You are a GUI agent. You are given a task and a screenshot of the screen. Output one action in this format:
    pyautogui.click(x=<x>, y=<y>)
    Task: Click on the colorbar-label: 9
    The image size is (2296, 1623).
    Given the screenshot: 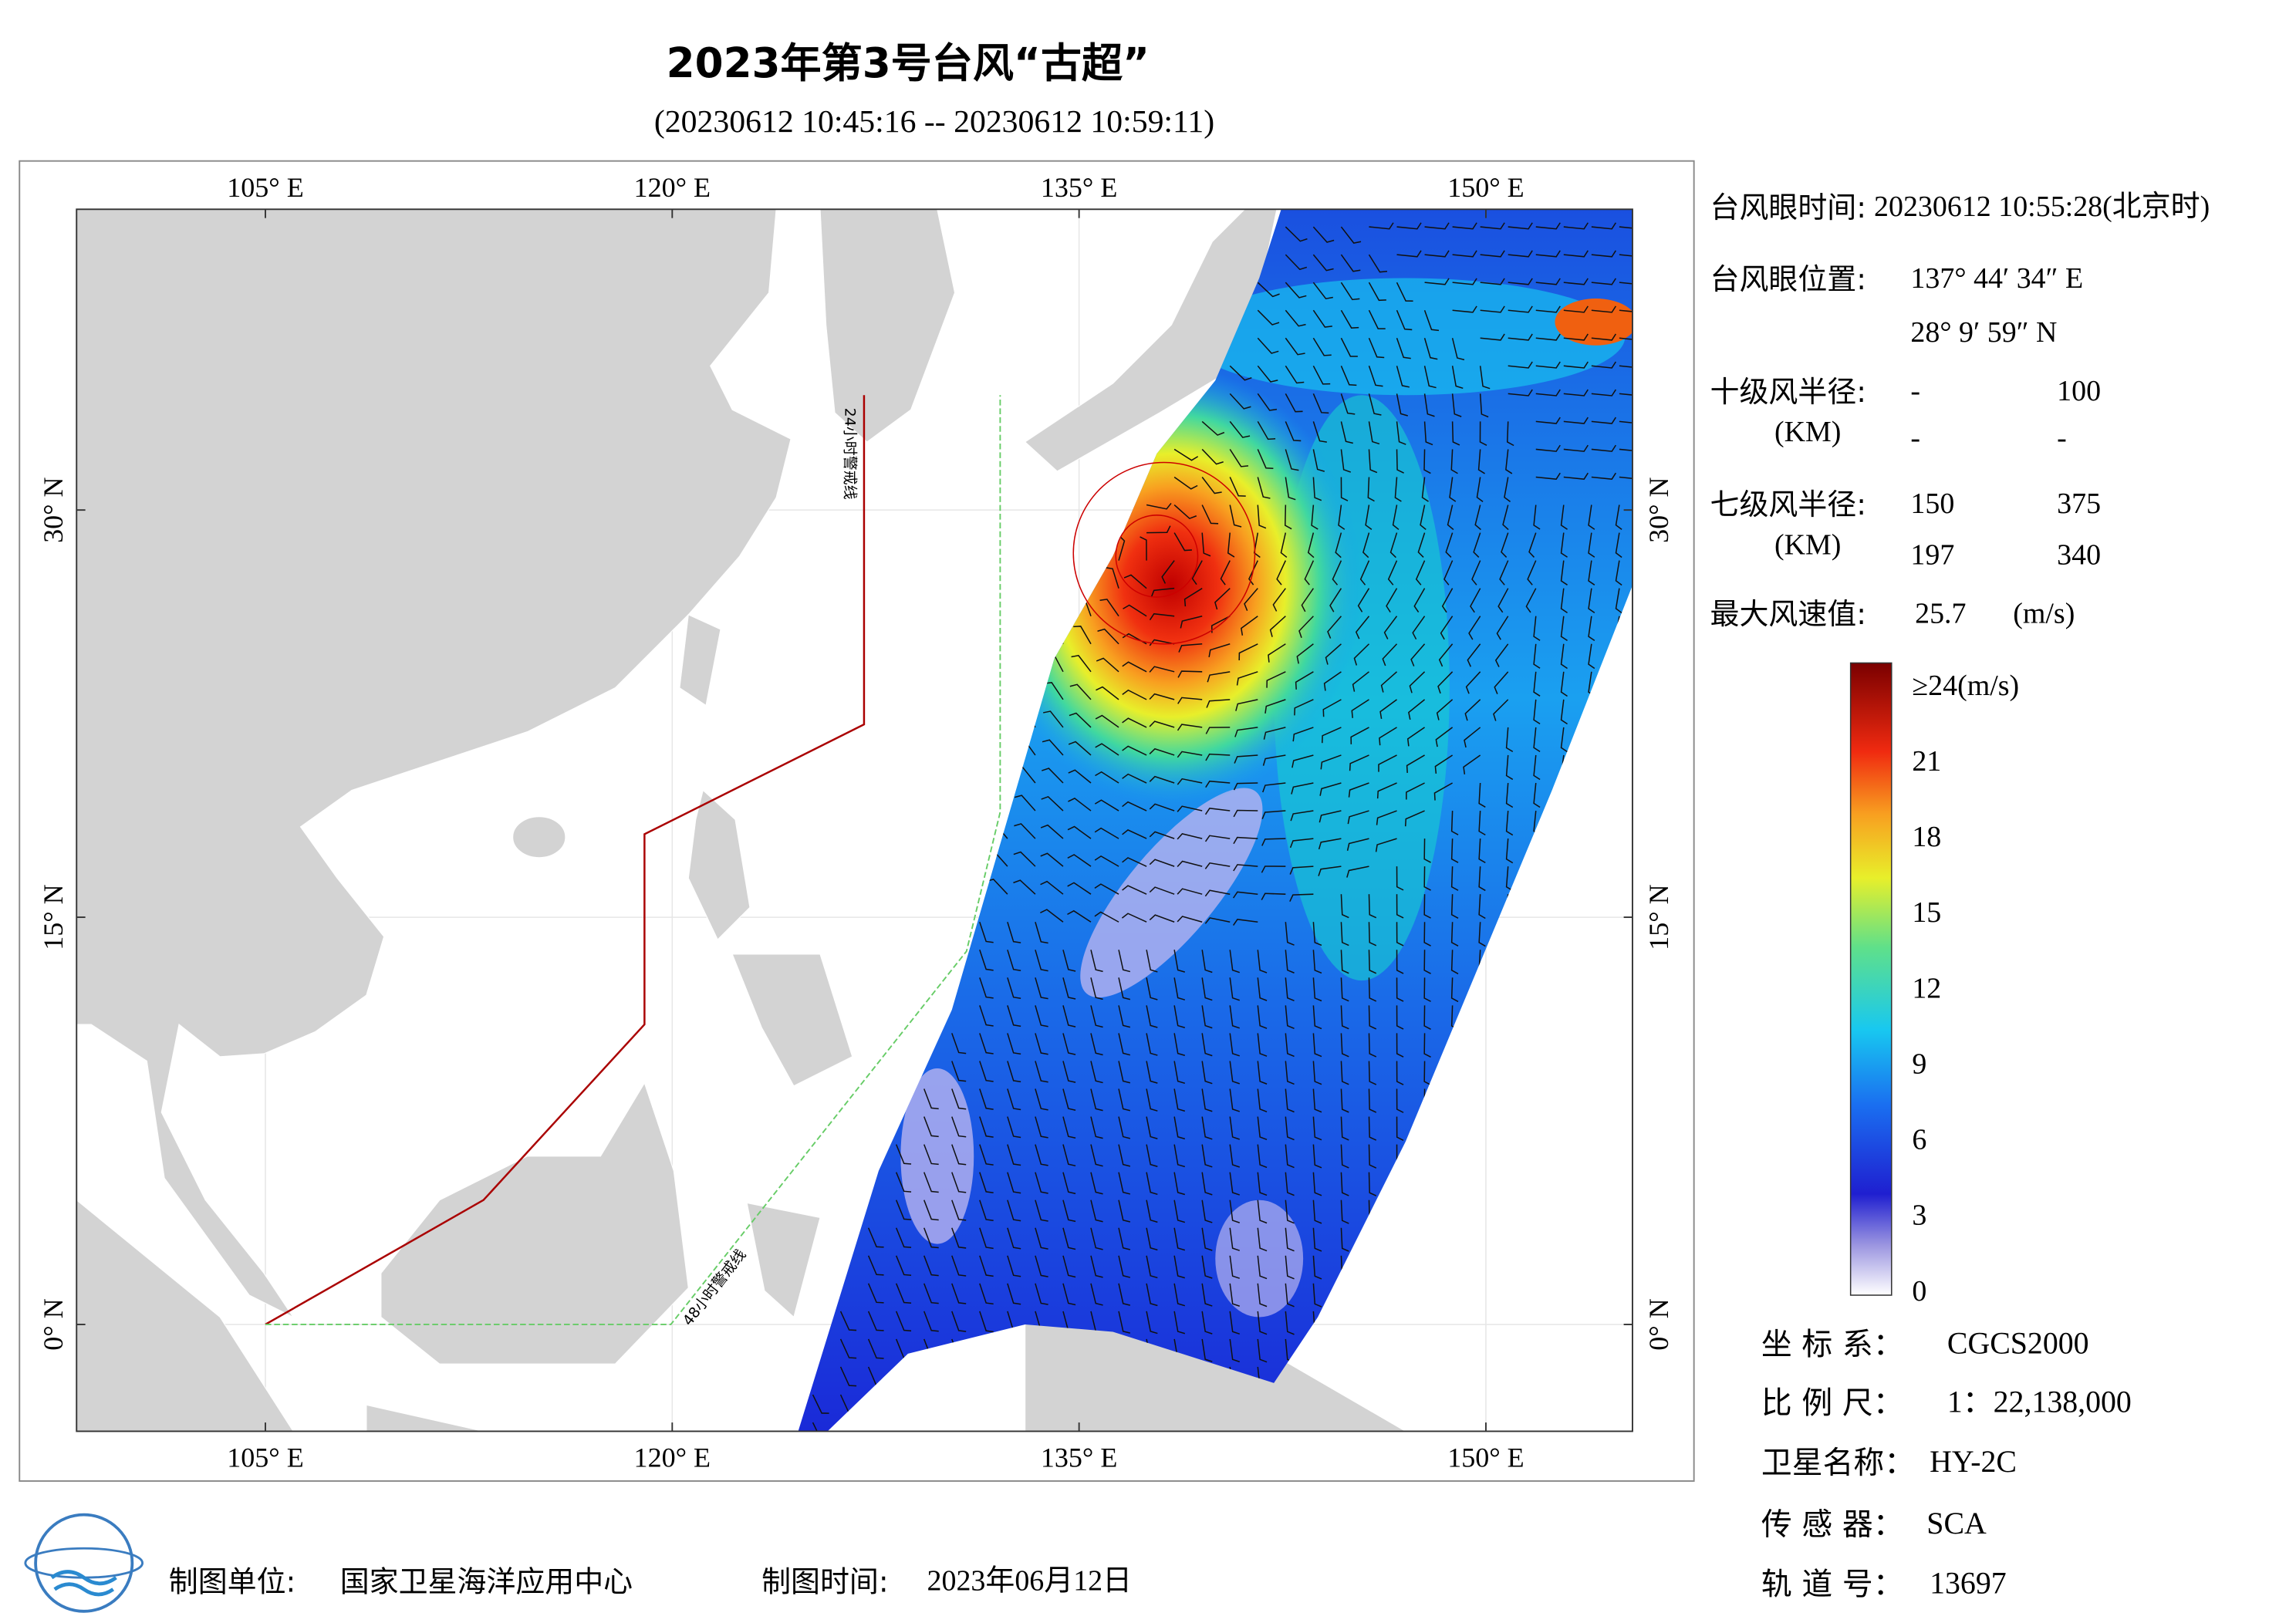 What is the action you would take?
    pyautogui.click(x=1919, y=1064)
    